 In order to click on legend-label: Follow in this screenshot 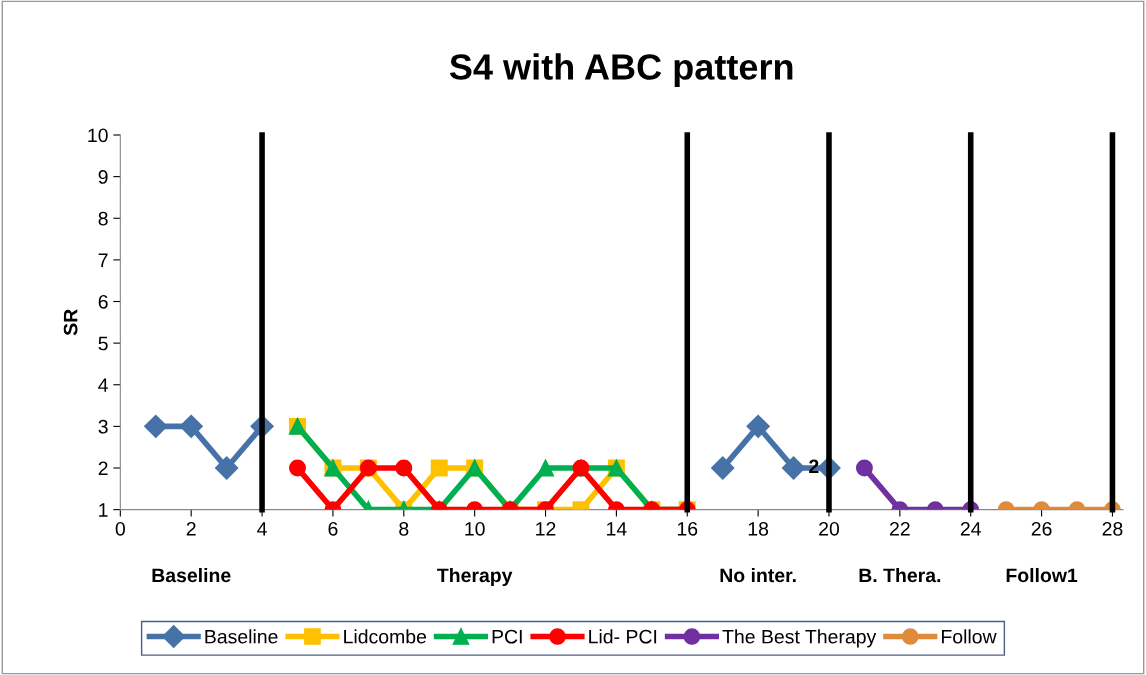, I will do `click(969, 636)`.